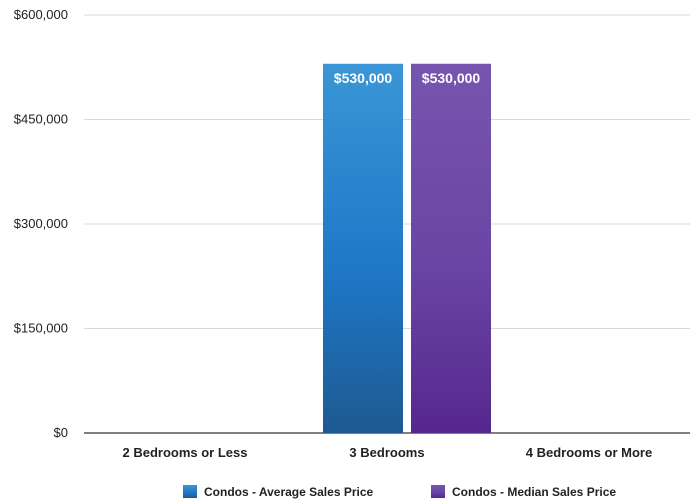 The width and height of the screenshot is (697, 502). What do you see at coordinates (589, 452) in the screenshot?
I see `x-tick-label: 4 Bedrooms or More` at bounding box center [589, 452].